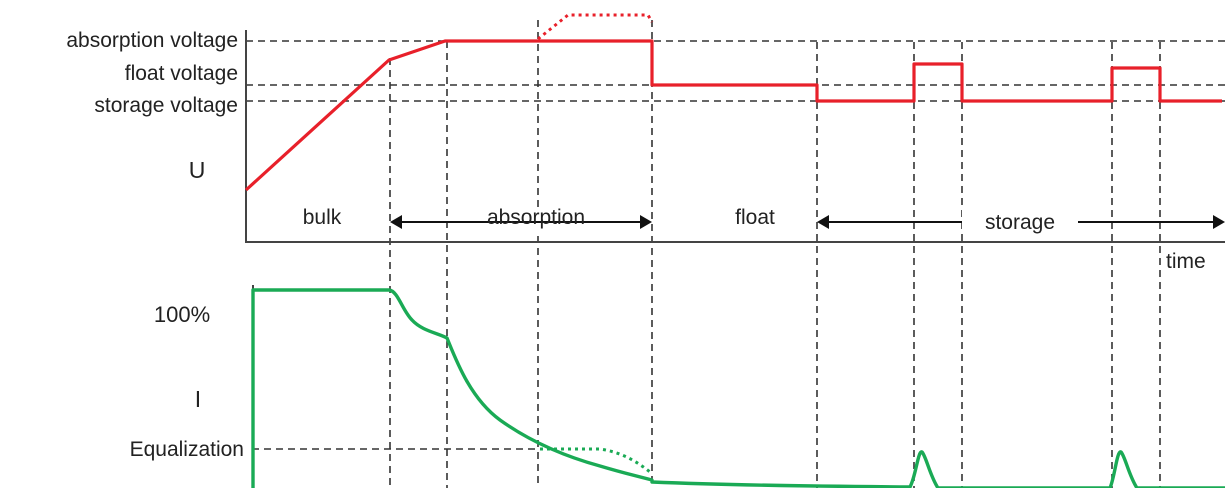 Image resolution: width=1225 pixels, height=488 pixels. I want to click on phase-storage-label: storage, so click(1020, 222).